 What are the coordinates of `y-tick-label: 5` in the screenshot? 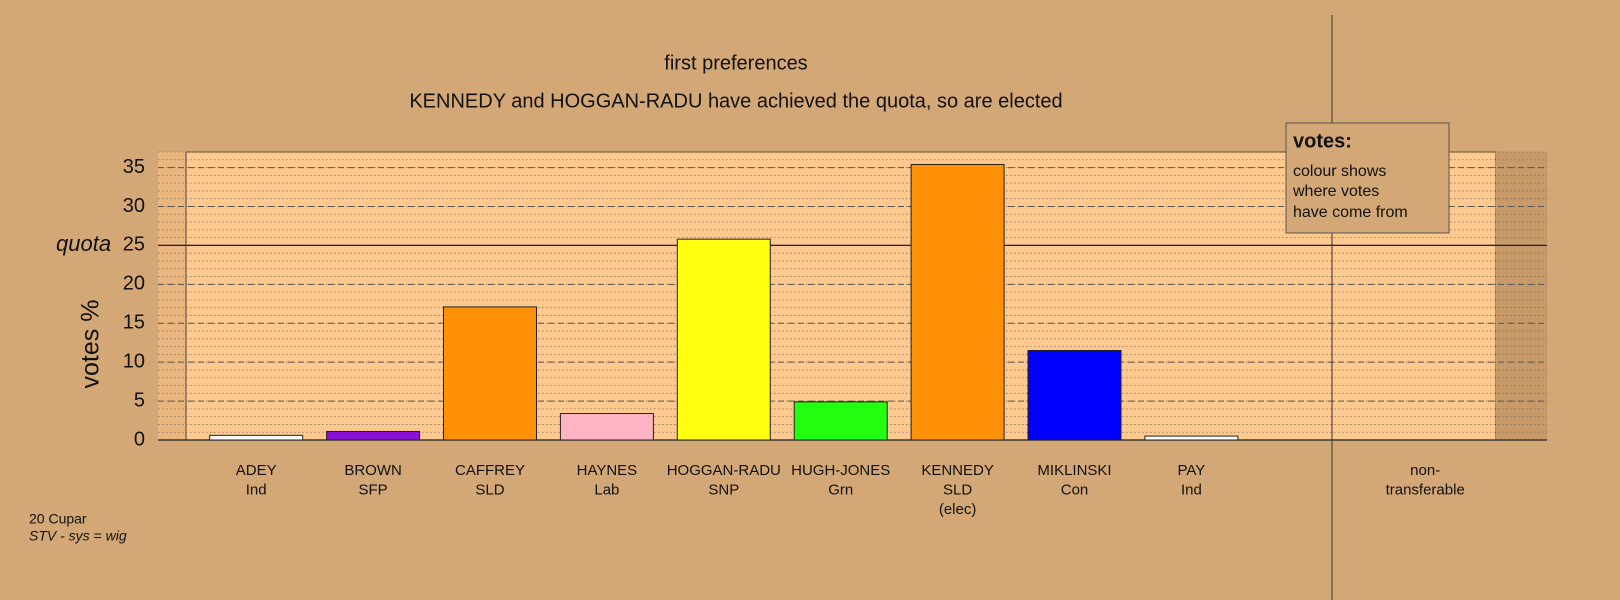 It's located at (139, 400).